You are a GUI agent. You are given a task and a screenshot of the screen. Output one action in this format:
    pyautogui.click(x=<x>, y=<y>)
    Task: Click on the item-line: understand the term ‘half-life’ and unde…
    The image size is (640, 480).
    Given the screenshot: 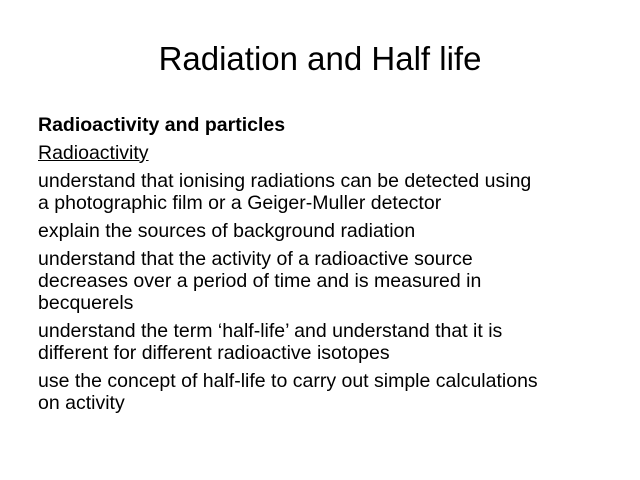 What is the action you would take?
    pyautogui.click(x=270, y=331)
    